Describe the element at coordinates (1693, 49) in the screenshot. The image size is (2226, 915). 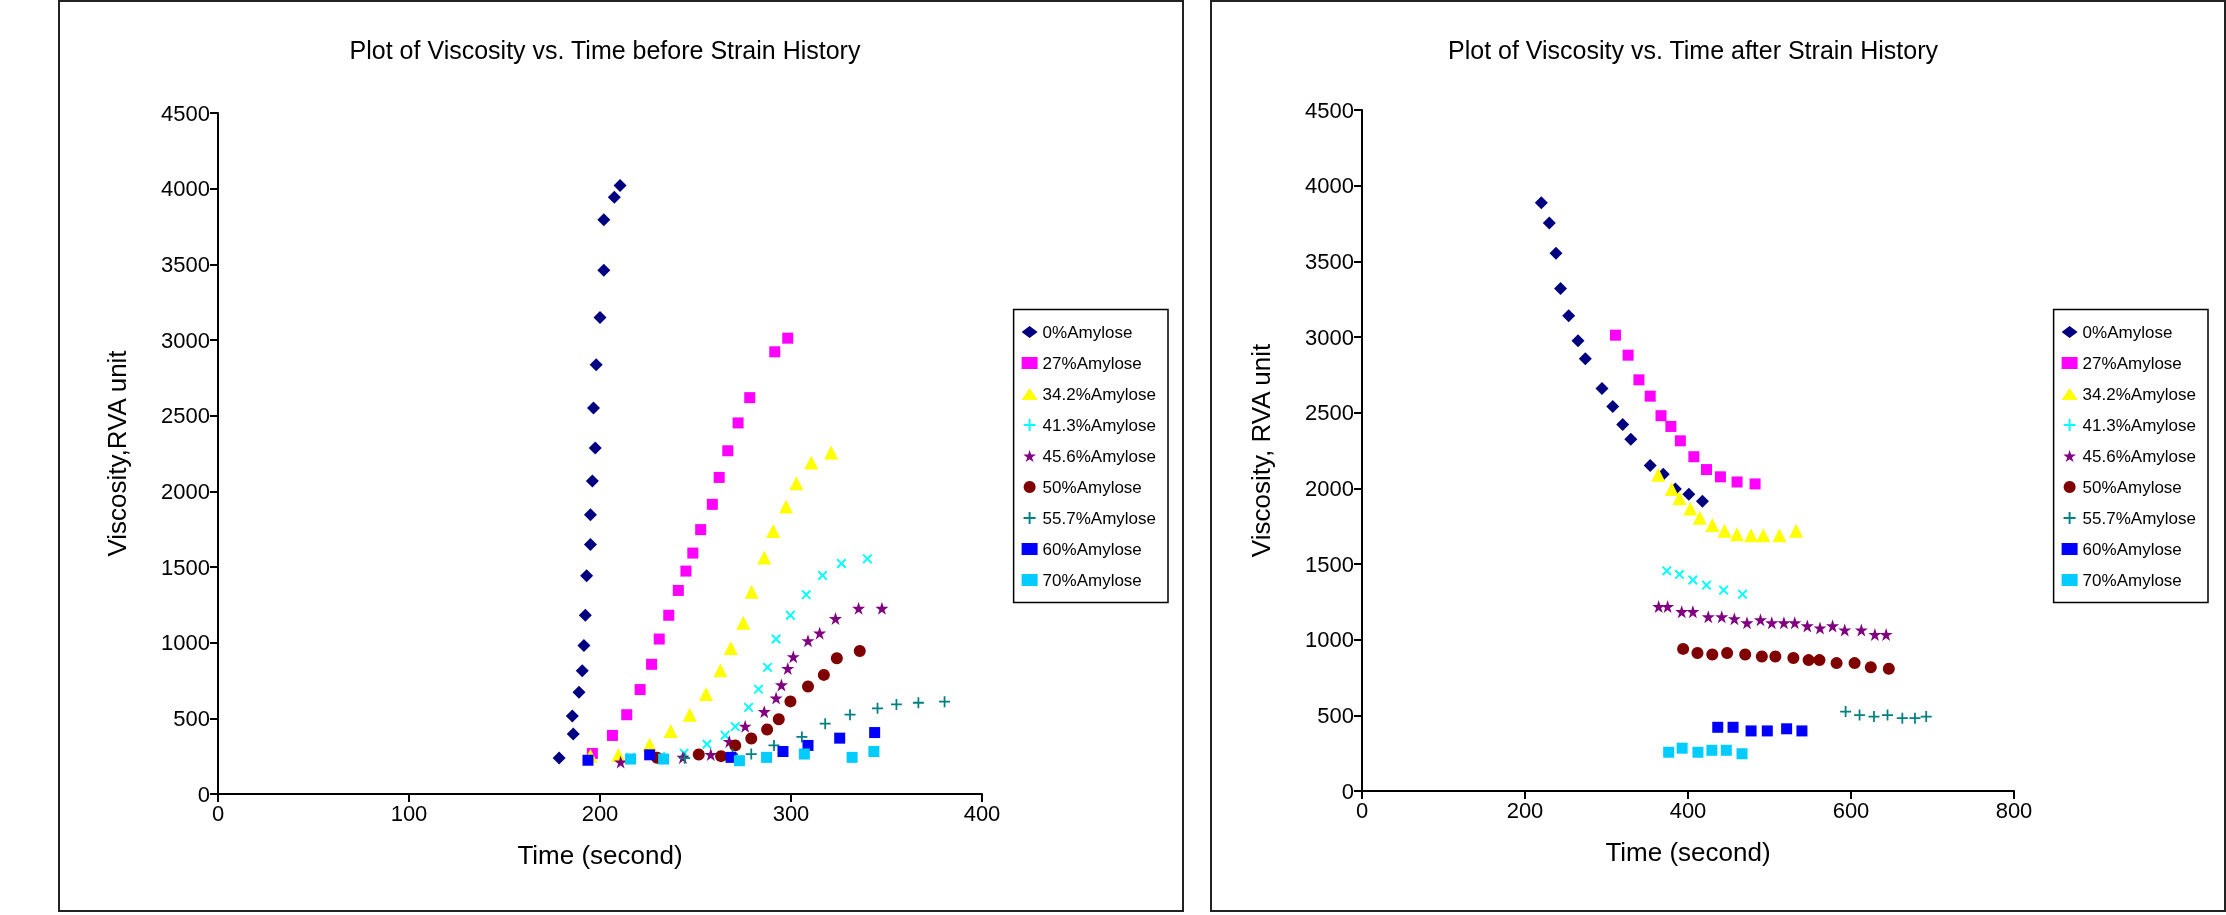
I see `chart-title: Plot of Viscosity vs. Time after Strain History` at that location.